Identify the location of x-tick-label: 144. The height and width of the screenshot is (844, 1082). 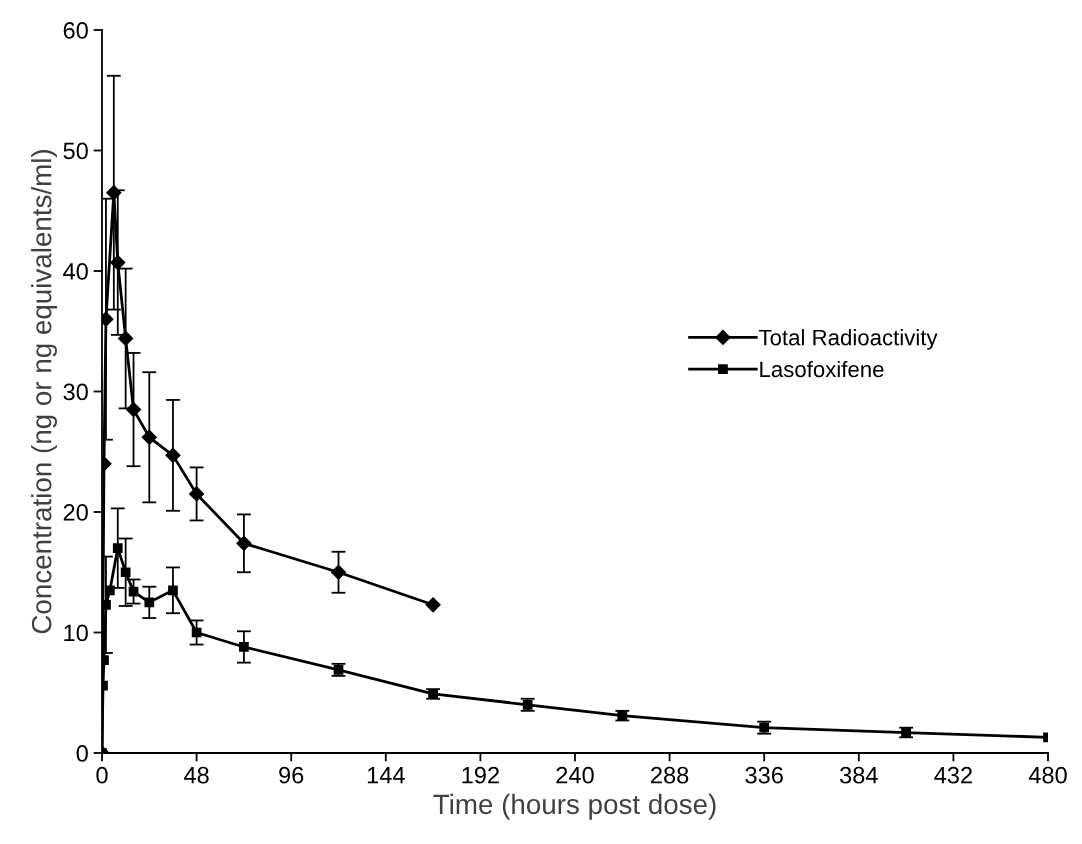
(386, 775).